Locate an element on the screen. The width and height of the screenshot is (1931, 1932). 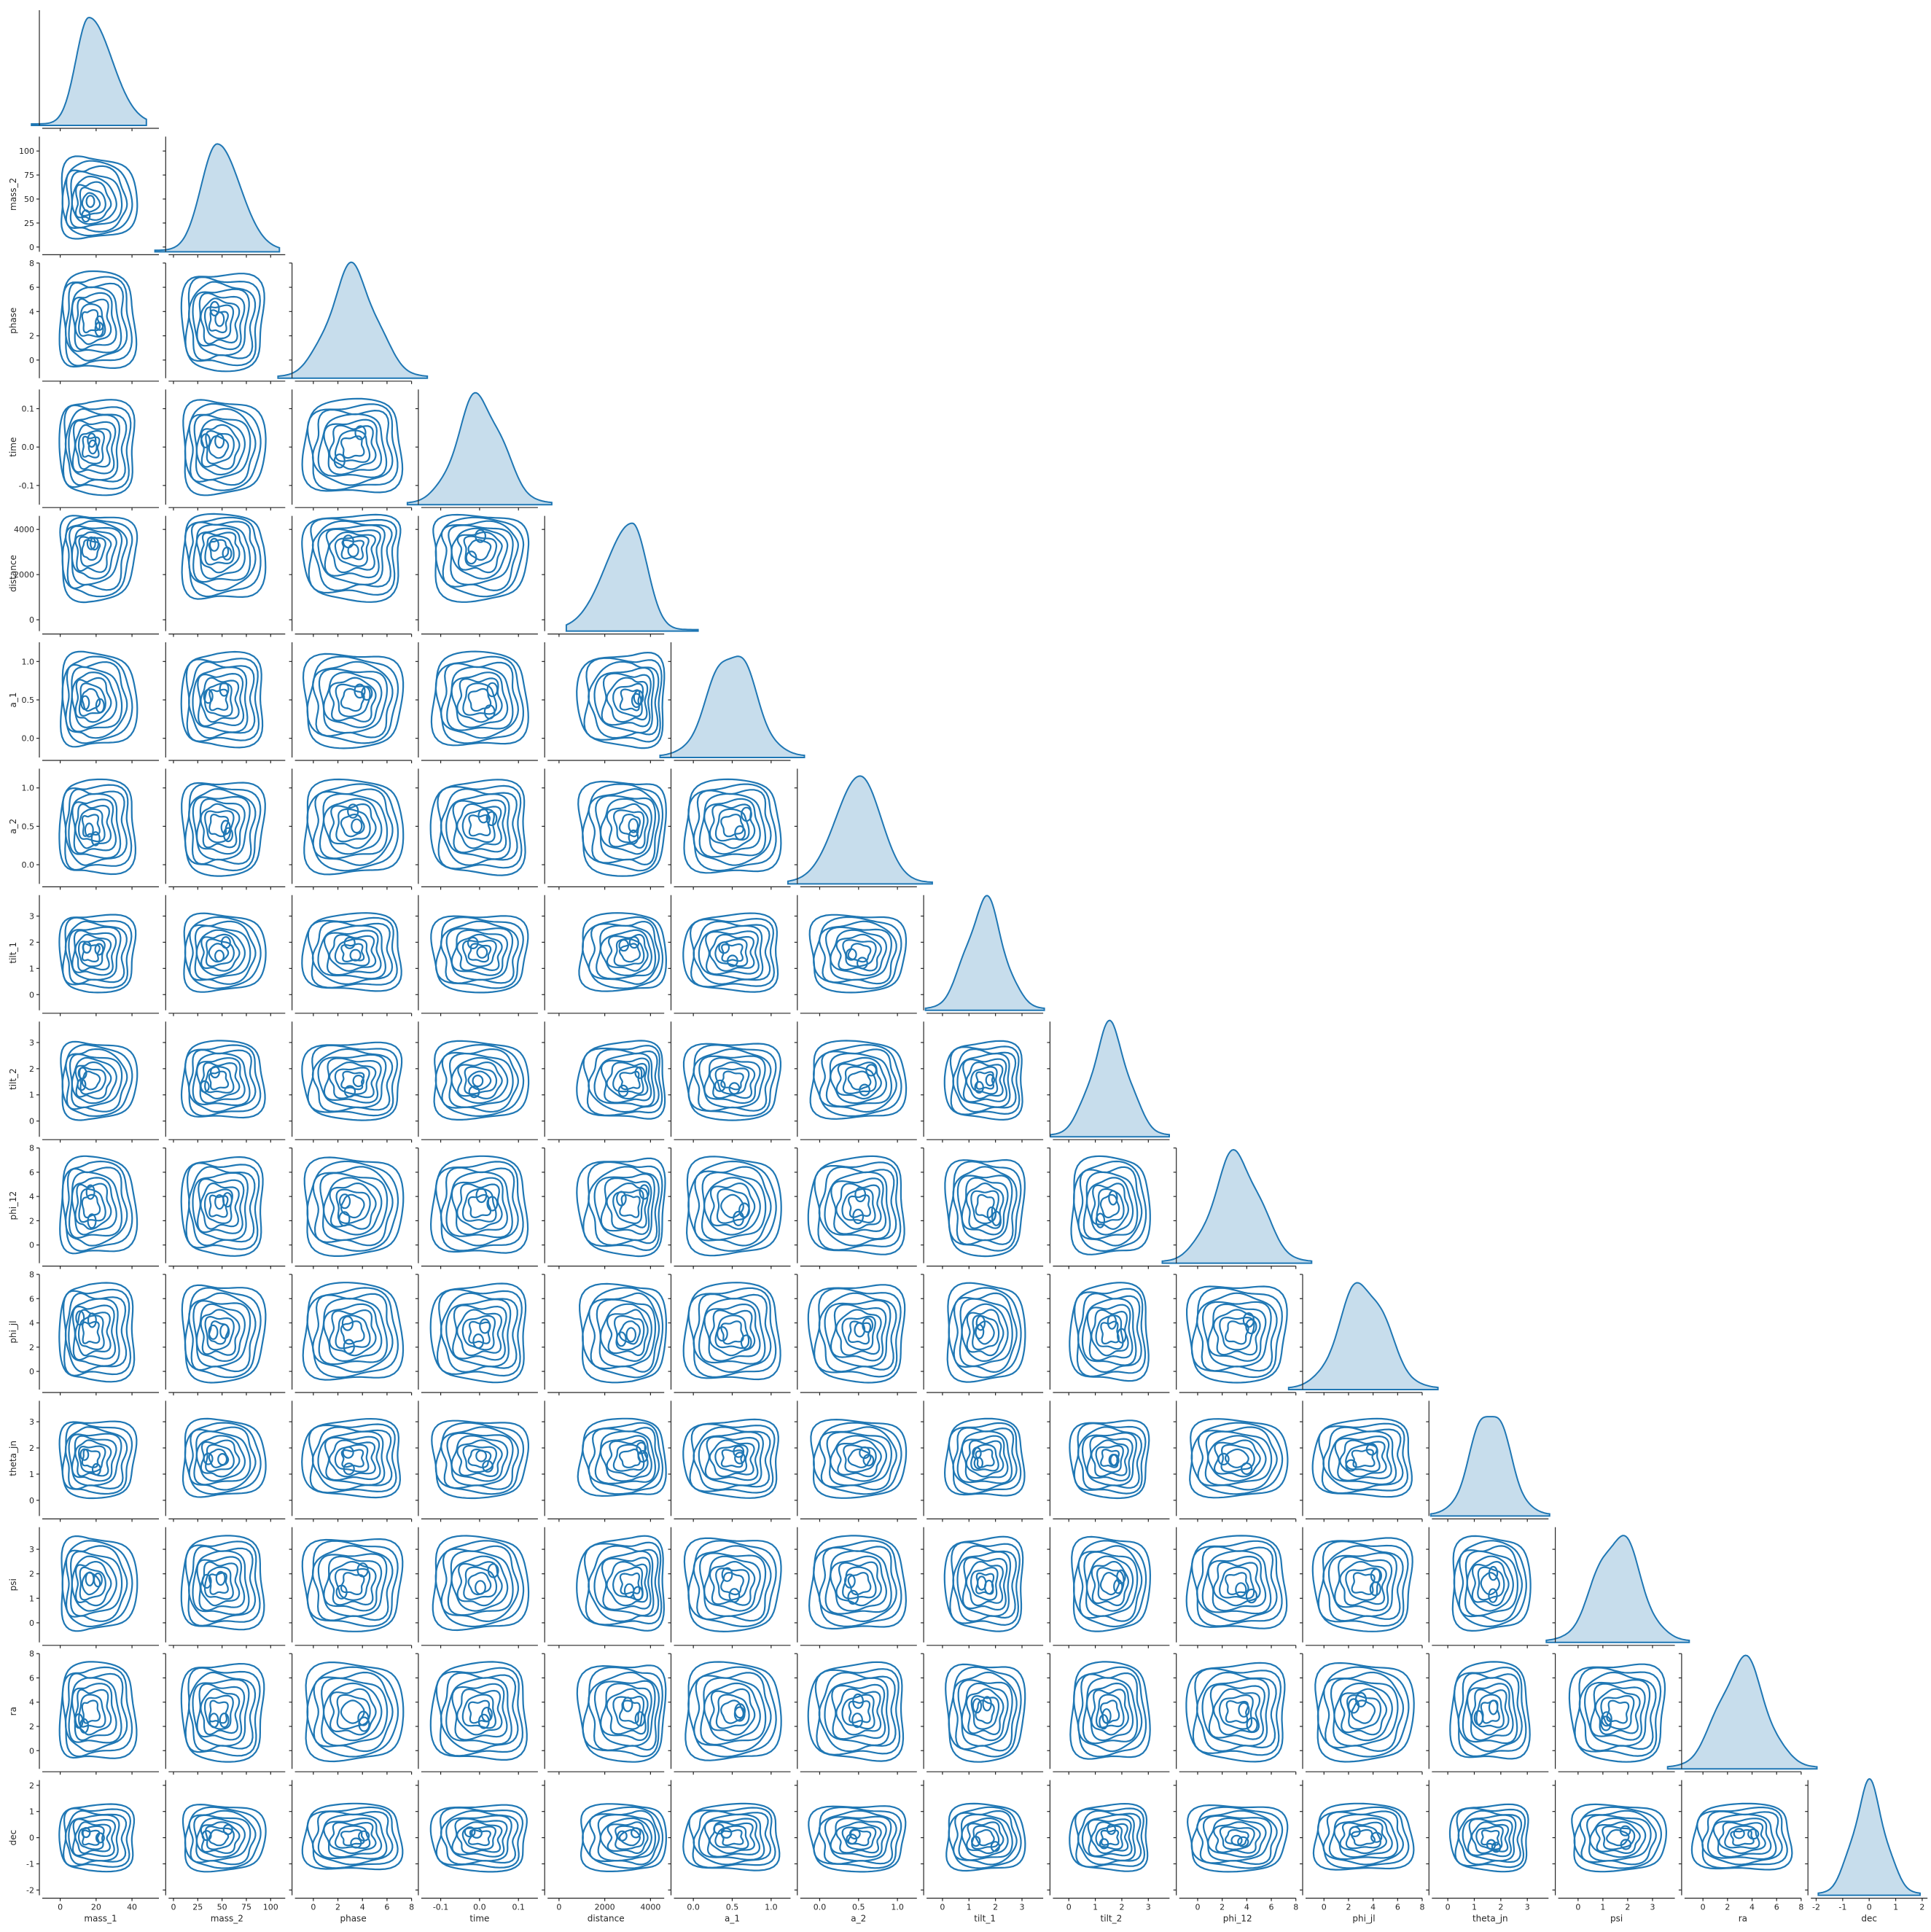
y-tick-label: 1.0 is located at coordinates (28, 788).